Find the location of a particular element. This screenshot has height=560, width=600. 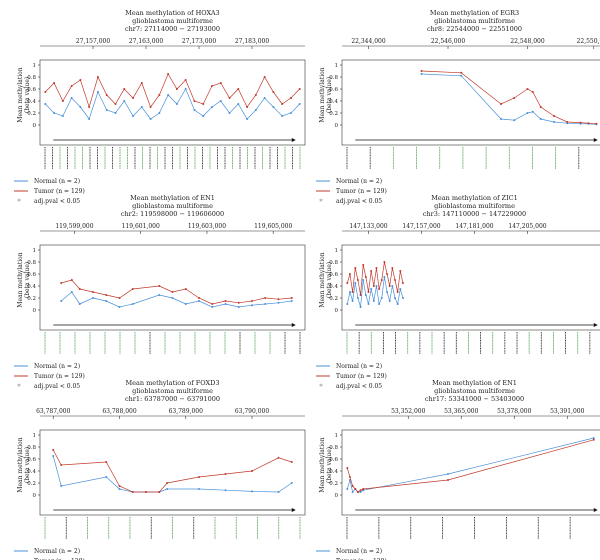

series-line-normal is located at coordinates (176, 299).